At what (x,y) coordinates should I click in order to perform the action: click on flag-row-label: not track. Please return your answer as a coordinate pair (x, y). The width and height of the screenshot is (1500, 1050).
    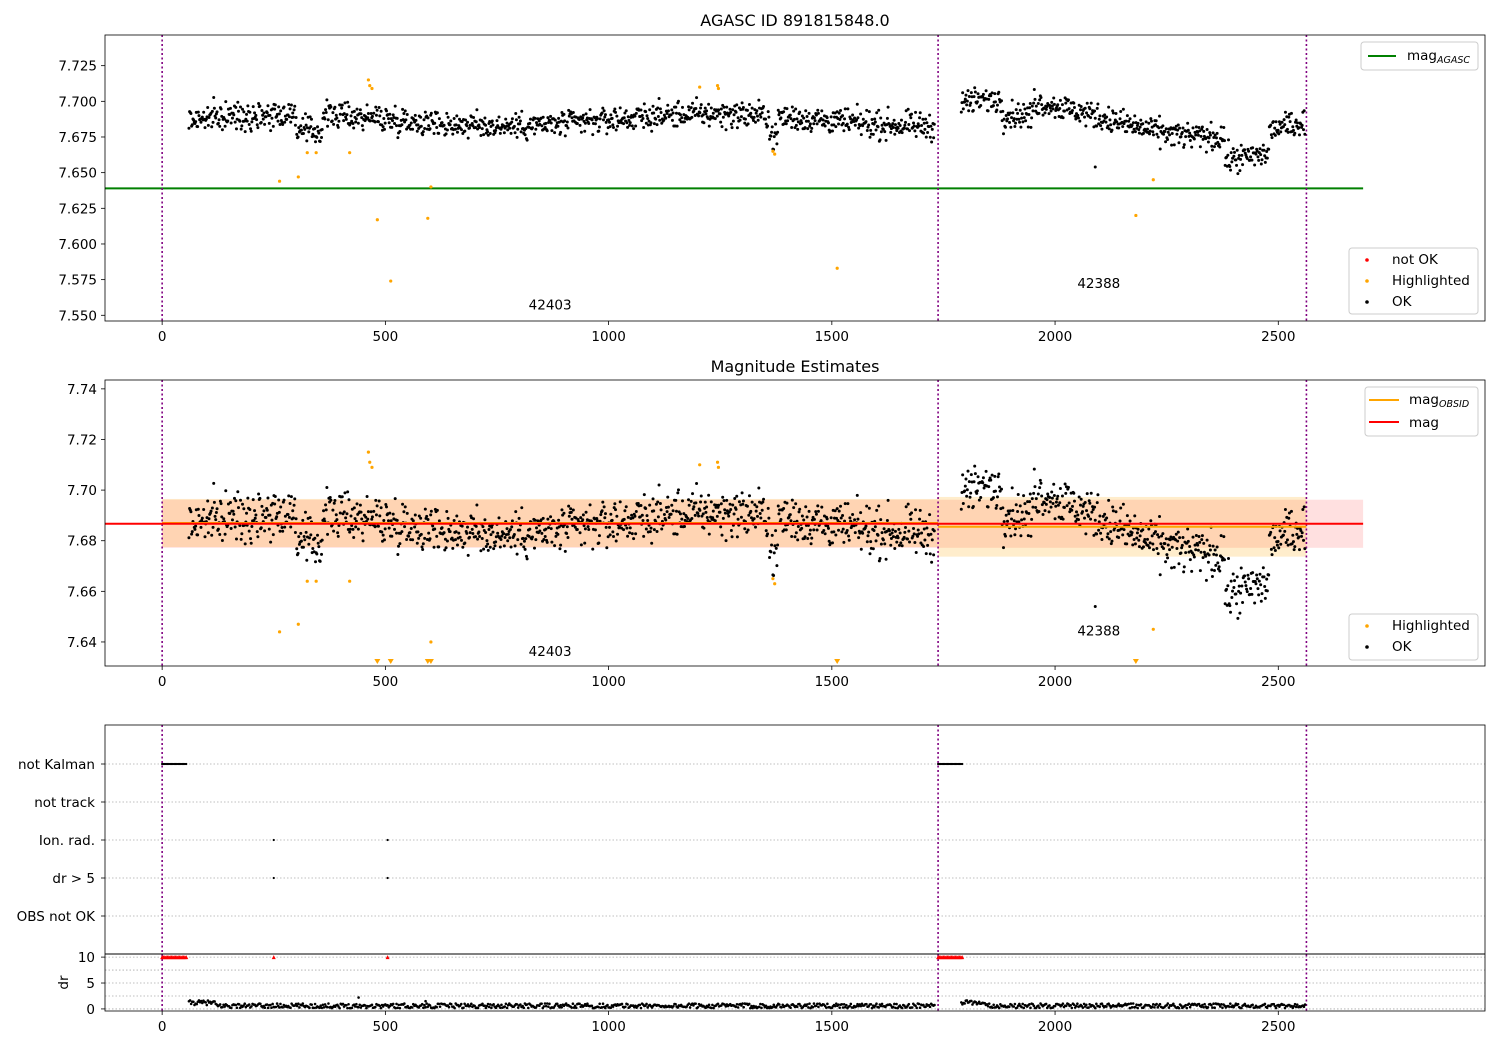
    Looking at the image, I should click on (64, 803).